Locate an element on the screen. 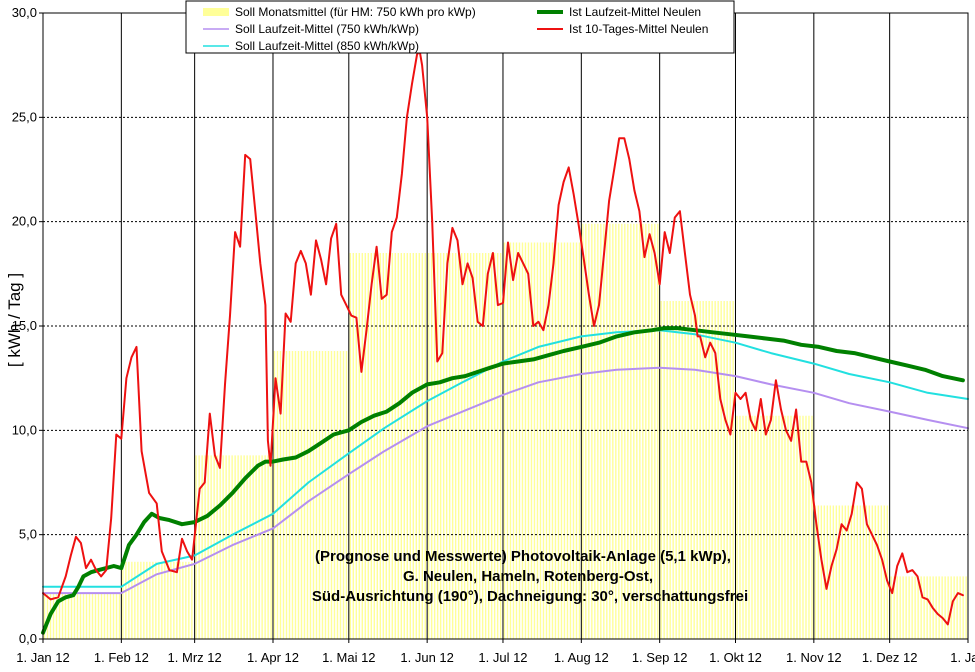  y-tick-label: 0,0 is located at coordinates (28, 638).